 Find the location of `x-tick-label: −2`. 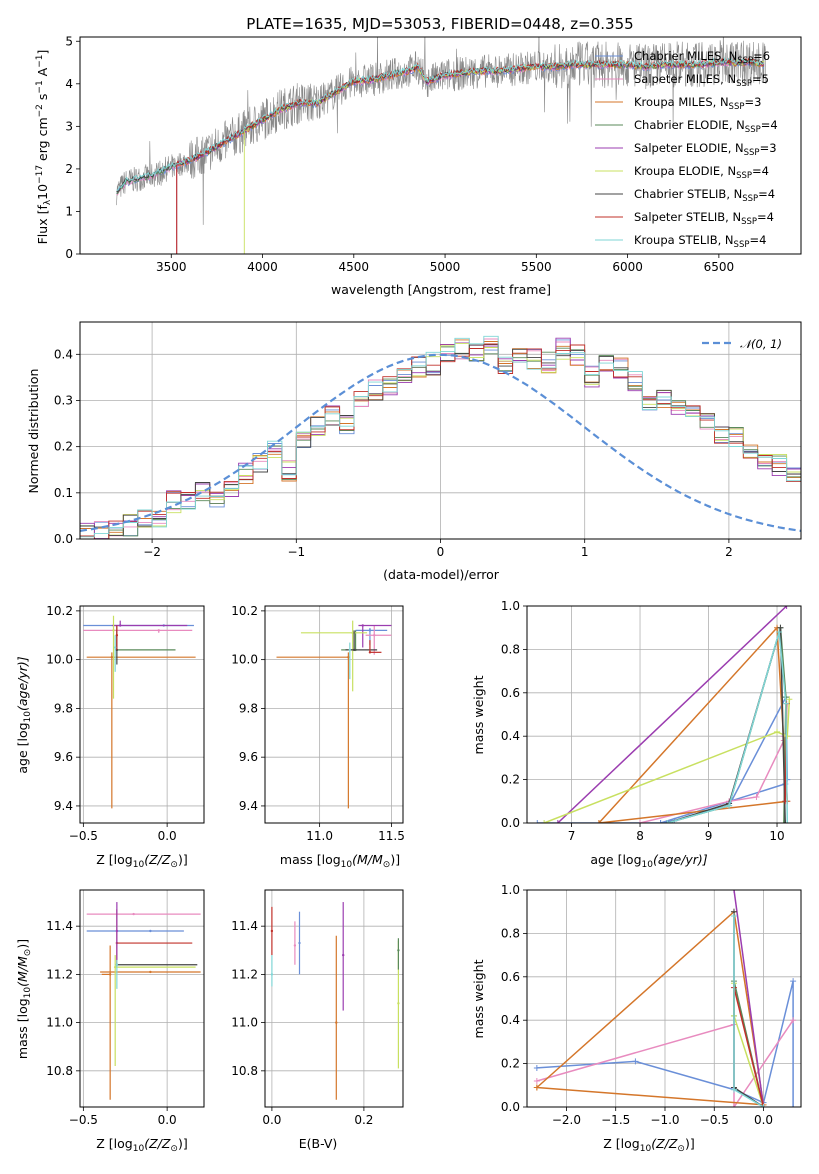

x-tick-label: −2 is located at coordinates (152, 552).